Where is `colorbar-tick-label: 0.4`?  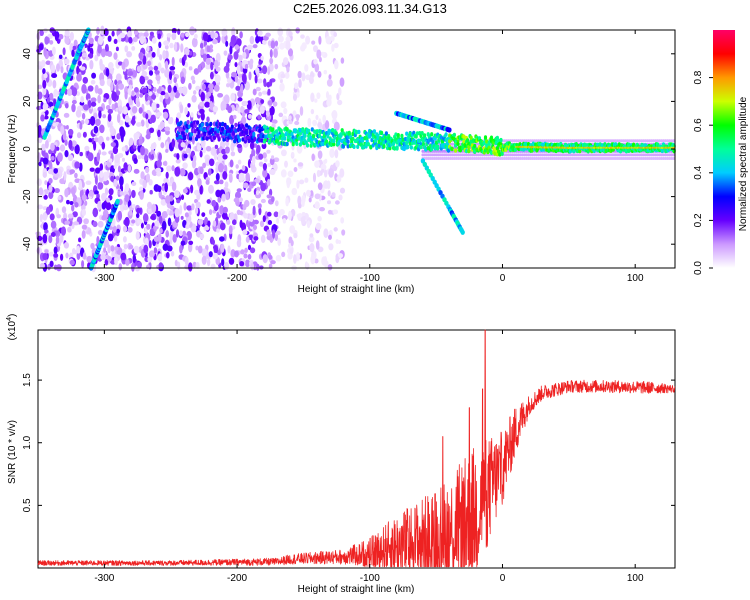
colorbar-tick-label: 0.4 is located at coordinates (698, 172).